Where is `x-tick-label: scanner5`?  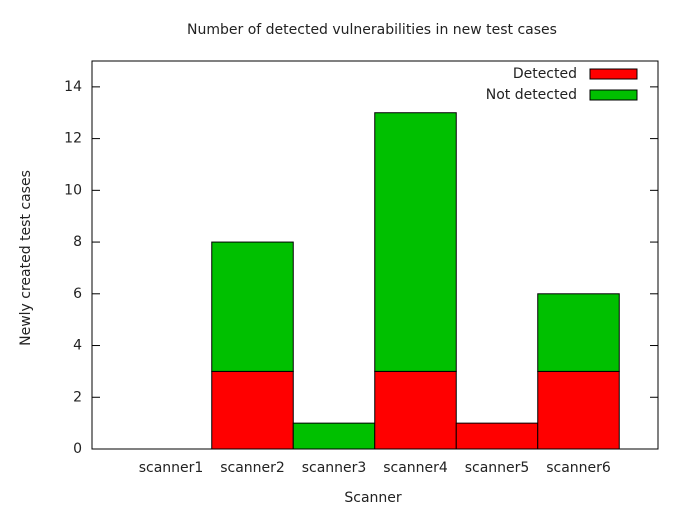
x-tick-label: scanner5 is located at coordinates (497, 468).